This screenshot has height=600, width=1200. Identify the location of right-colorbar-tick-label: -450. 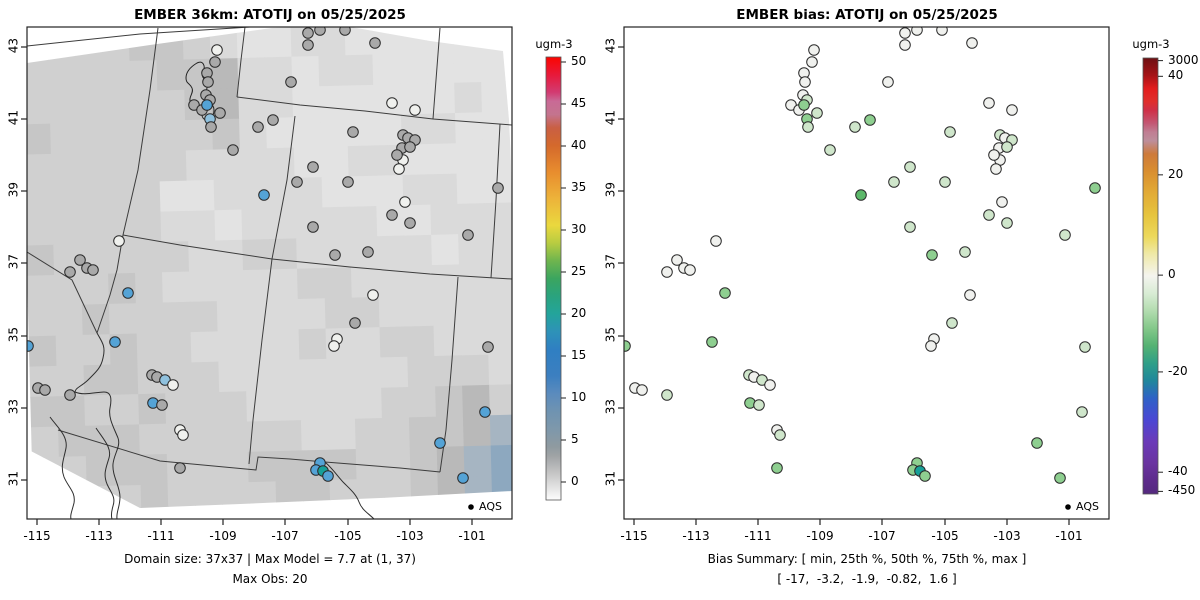
(1182, 490).